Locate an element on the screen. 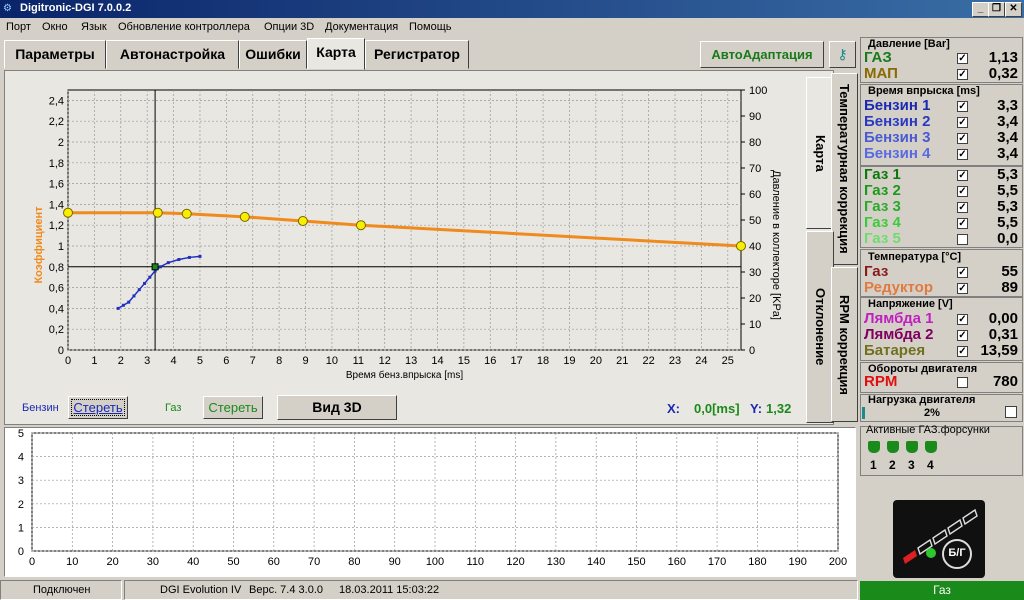  x-tick-label: 7 is located at coordinates (253, 361).